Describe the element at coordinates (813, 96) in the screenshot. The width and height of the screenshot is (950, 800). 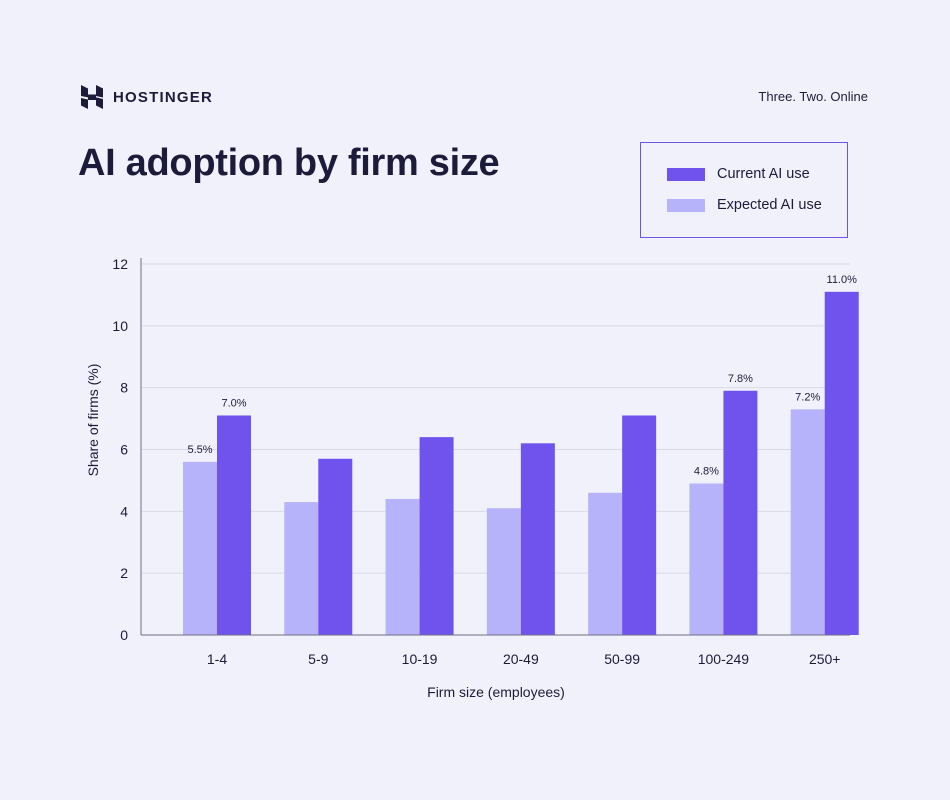
I see `tagline: Three. Two. Online` at that location.